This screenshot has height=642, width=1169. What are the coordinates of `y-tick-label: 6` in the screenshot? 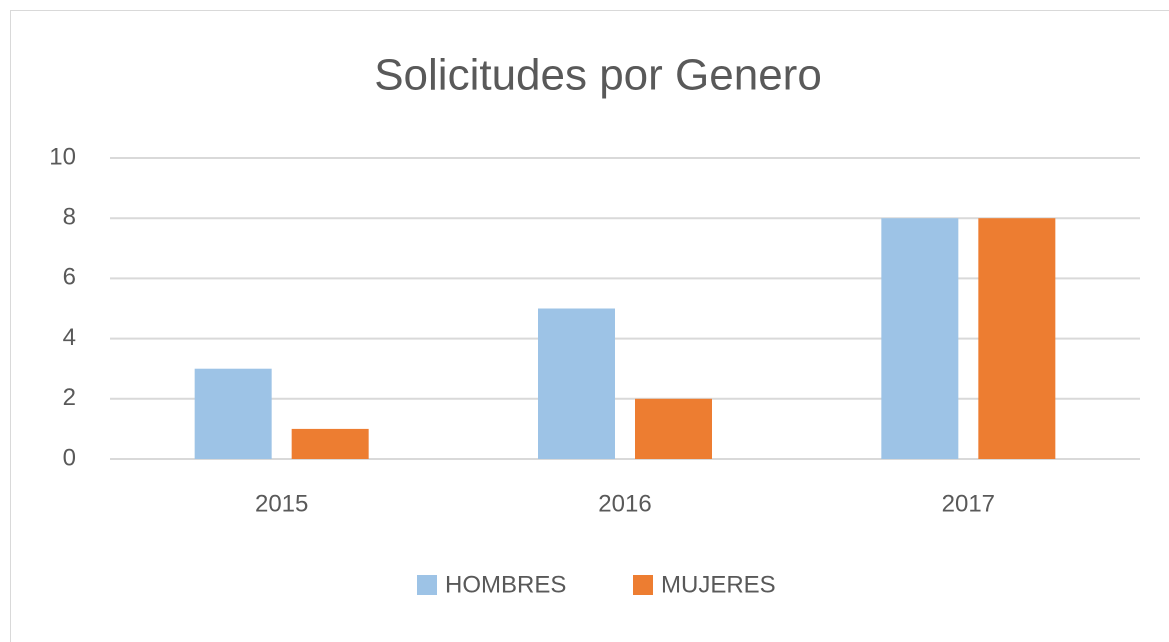 It's located at (69, 277).